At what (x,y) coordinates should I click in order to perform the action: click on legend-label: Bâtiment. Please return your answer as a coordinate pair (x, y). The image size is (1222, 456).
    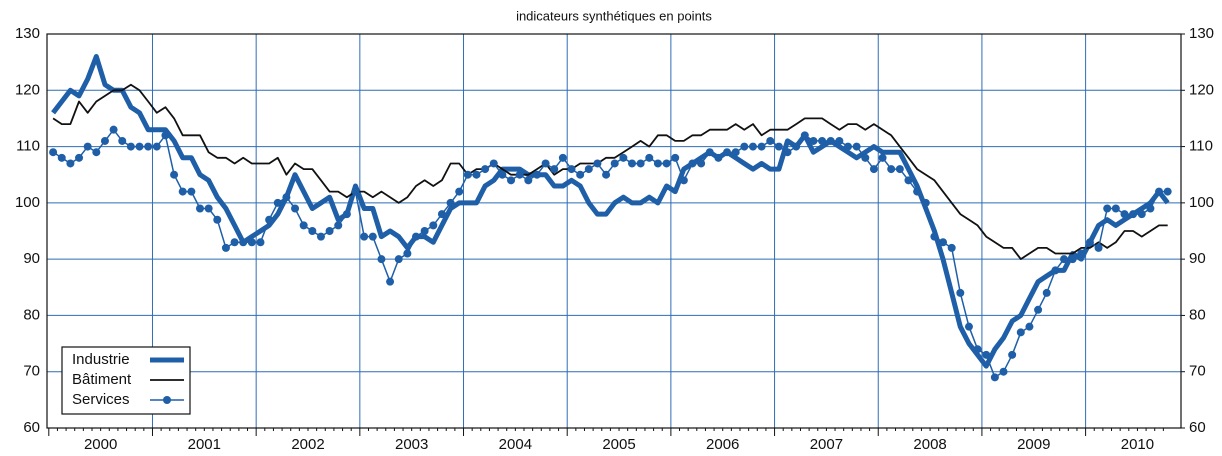
    Looking at the image, I should click on (102, 379).